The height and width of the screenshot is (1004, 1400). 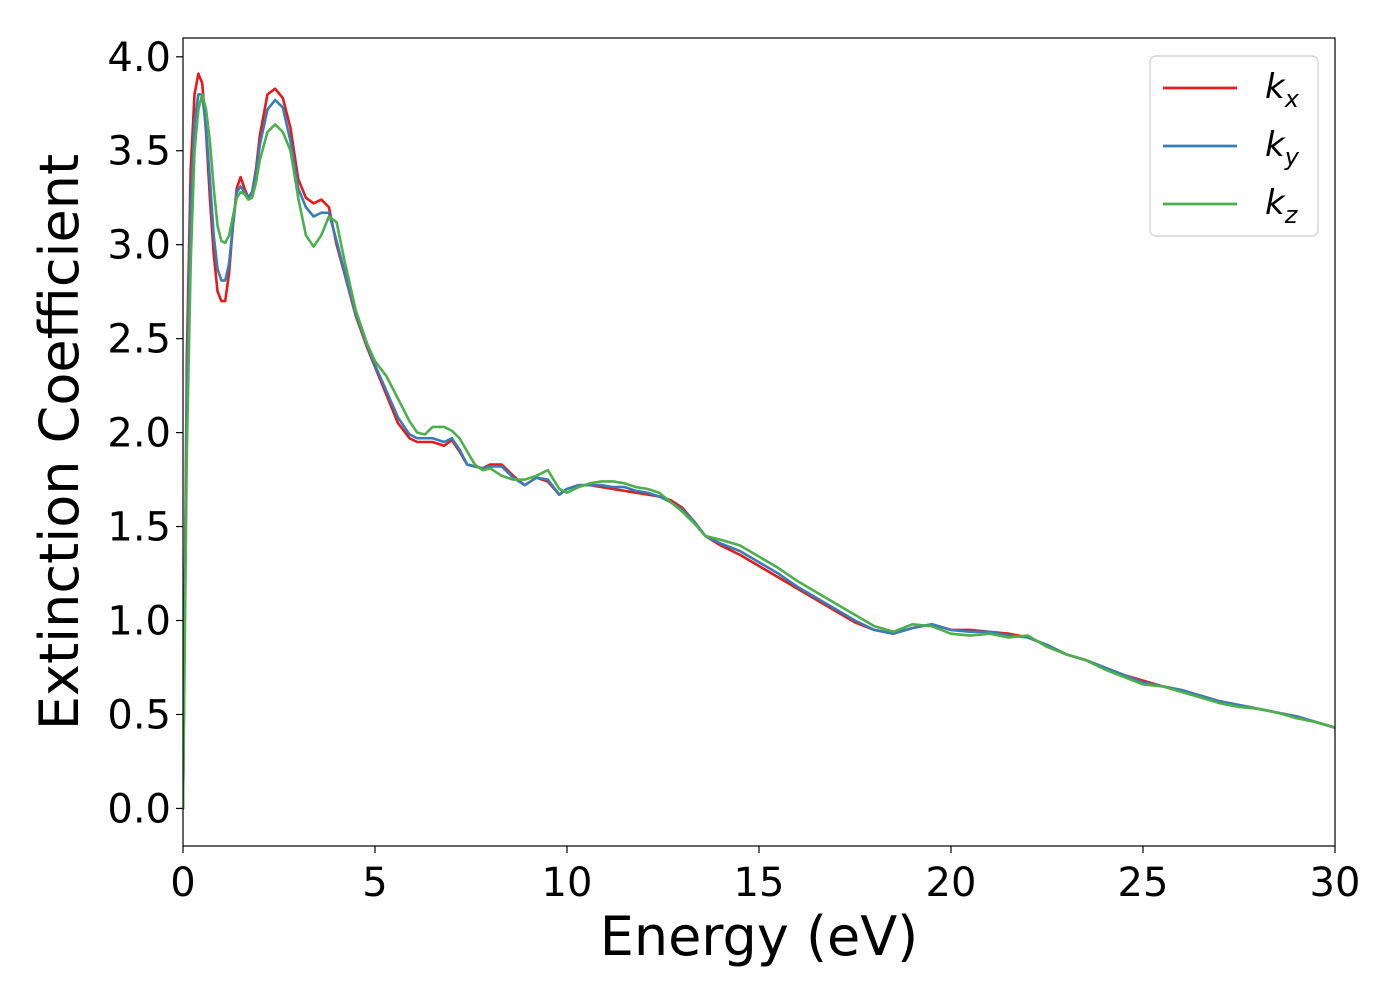 What do you see at coordinates (139, 434) in the screenshot?
I see `y-tick-label: 2.0` at bounding box center [139, 434].